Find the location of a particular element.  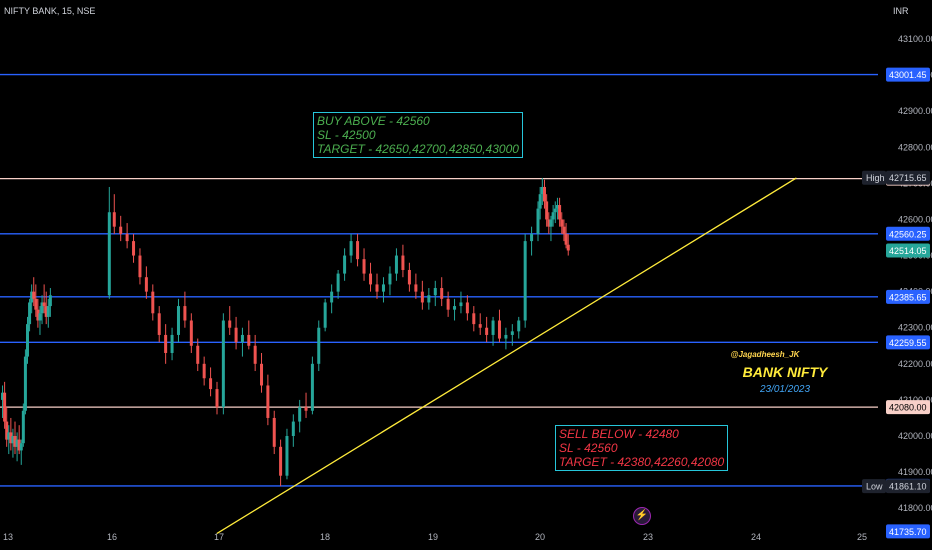

x-tick-label: 25 is located at coordinates (862, 537).